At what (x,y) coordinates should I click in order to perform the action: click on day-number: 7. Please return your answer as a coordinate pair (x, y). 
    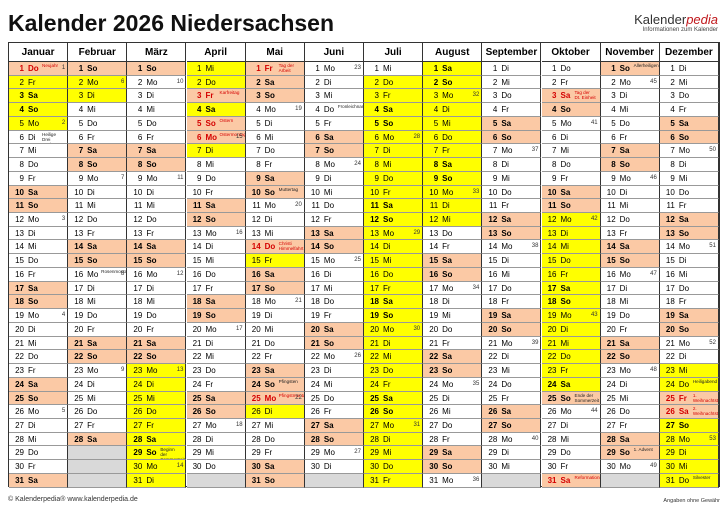
    Looking at the image, I should click on (140, 151).